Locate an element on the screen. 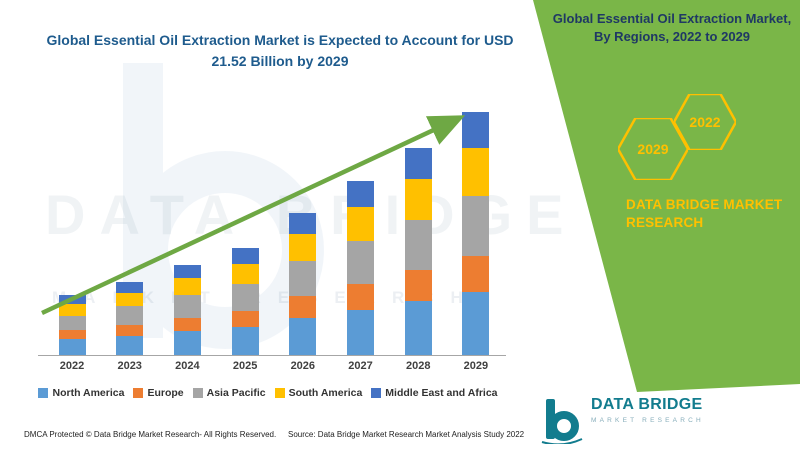  bar-column: 2027 is located at coordinates (361, 245).